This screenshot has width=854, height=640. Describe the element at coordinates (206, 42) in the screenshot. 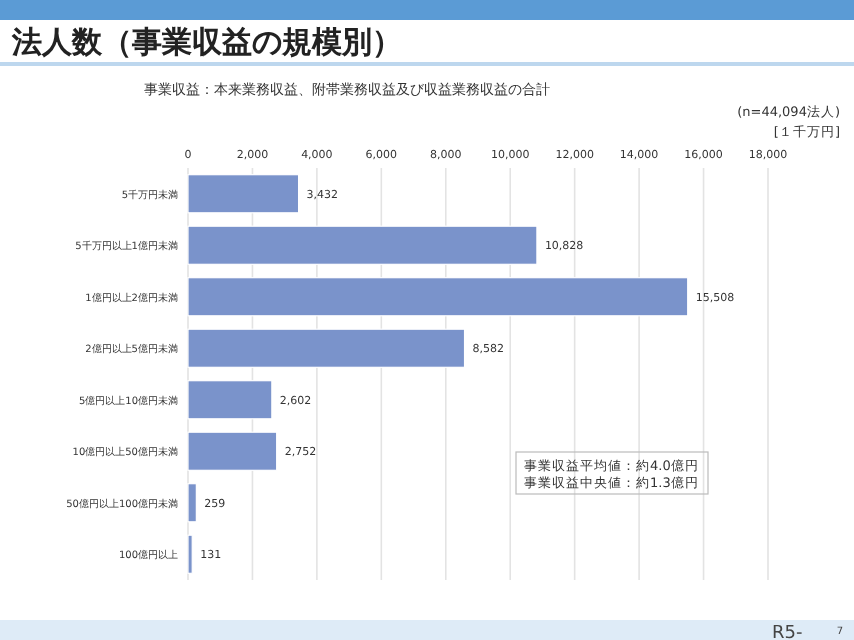

I see `chart-title: 法人数（事業収益の規模別）` at that location.